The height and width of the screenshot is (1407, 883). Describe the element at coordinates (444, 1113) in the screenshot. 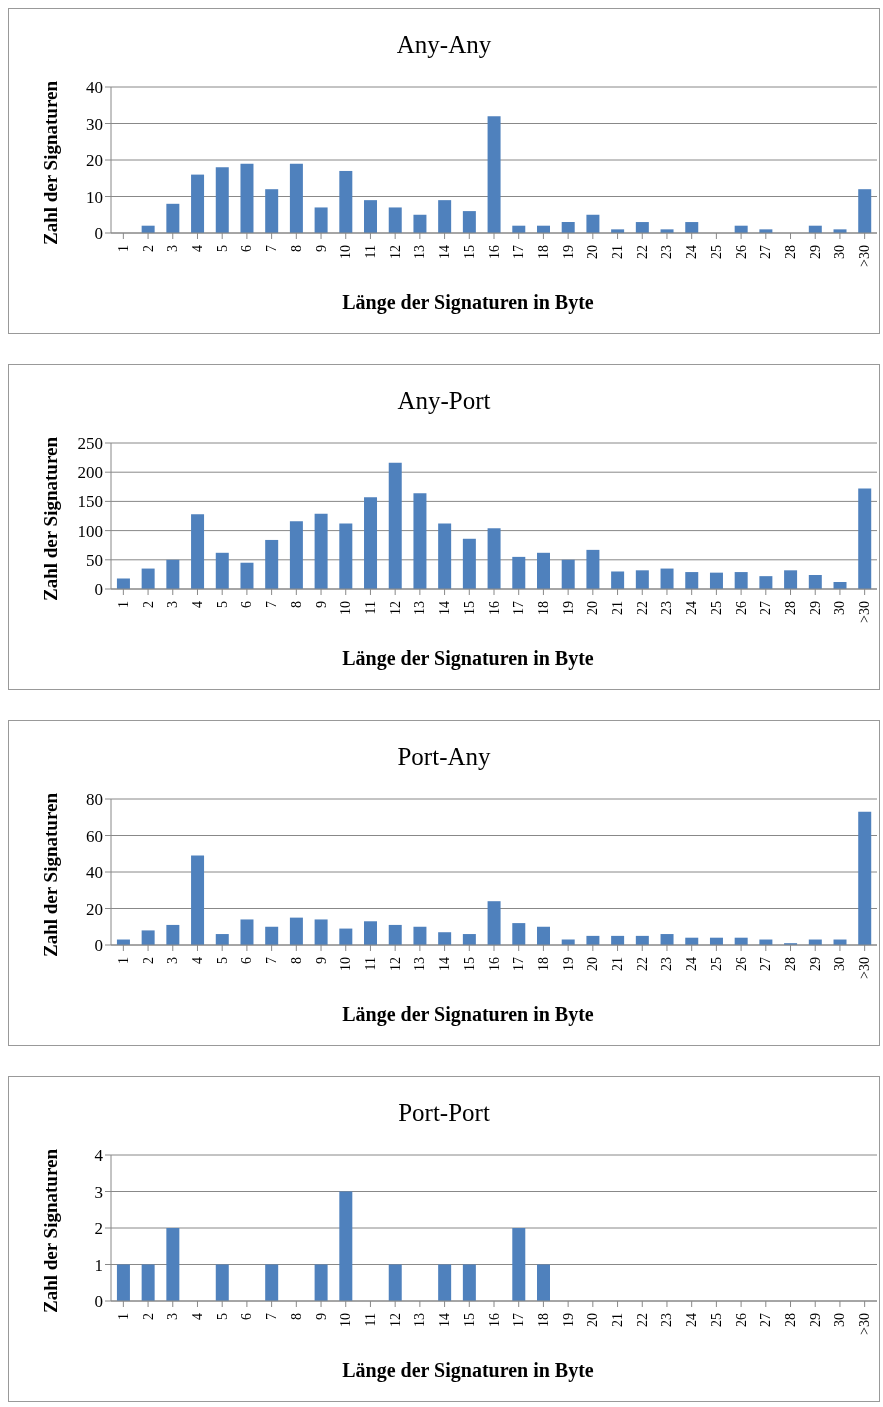

I see `chart-title: Port-Port` at that location.